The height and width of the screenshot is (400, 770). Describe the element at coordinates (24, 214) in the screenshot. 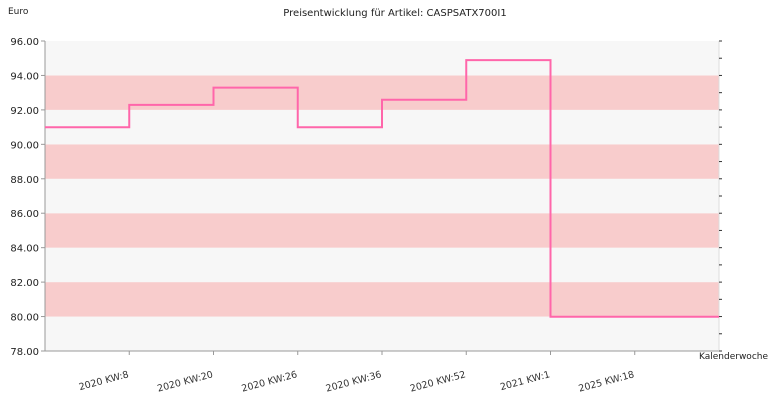

I see `y-tick-label: 86.00` at that location.